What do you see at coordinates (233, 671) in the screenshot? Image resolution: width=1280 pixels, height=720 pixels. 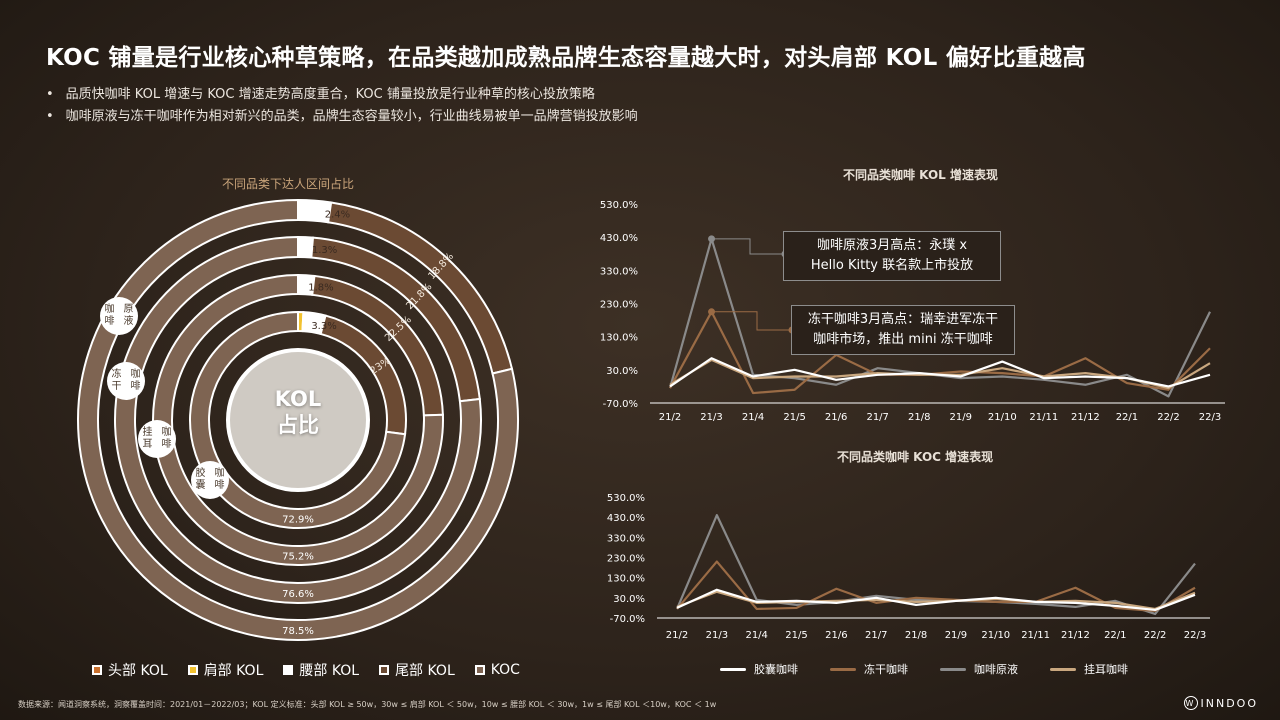 I see `legend-label: 肩部 KOL` at bounding box center [233, 671].